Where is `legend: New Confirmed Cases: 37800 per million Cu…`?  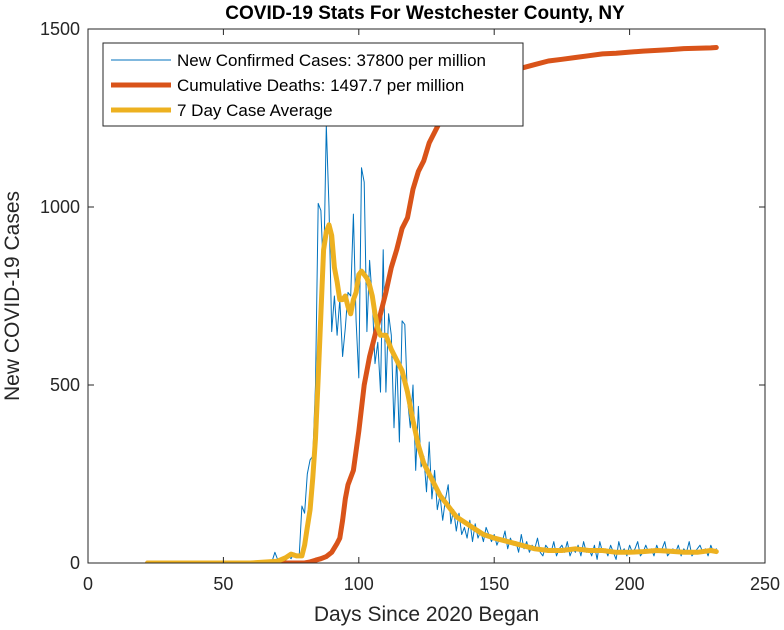 legend: New Confirmed Cases: 37800 per million Cu… is located at coordinates (313, 84).